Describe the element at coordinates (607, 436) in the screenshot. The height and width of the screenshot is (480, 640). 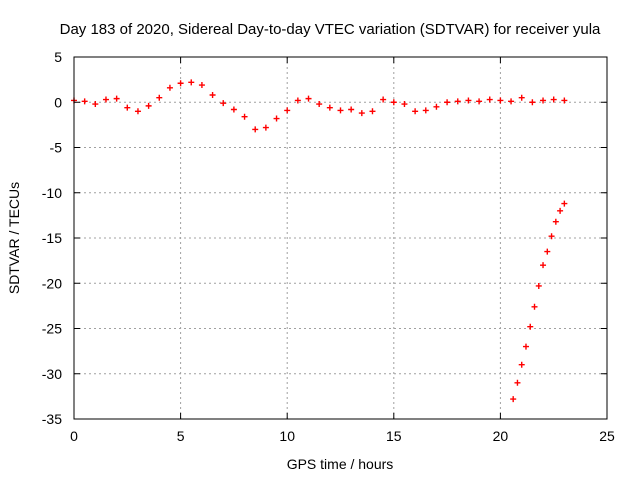
I see `x-tick-label: 25` at that location.